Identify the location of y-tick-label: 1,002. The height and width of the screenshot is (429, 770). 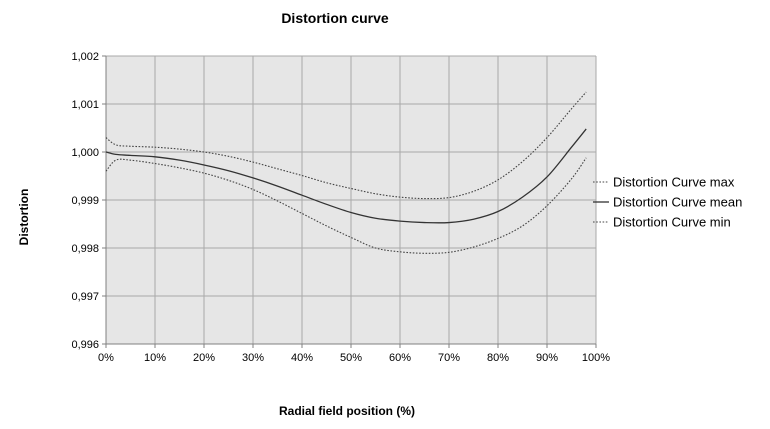
(85, 57).